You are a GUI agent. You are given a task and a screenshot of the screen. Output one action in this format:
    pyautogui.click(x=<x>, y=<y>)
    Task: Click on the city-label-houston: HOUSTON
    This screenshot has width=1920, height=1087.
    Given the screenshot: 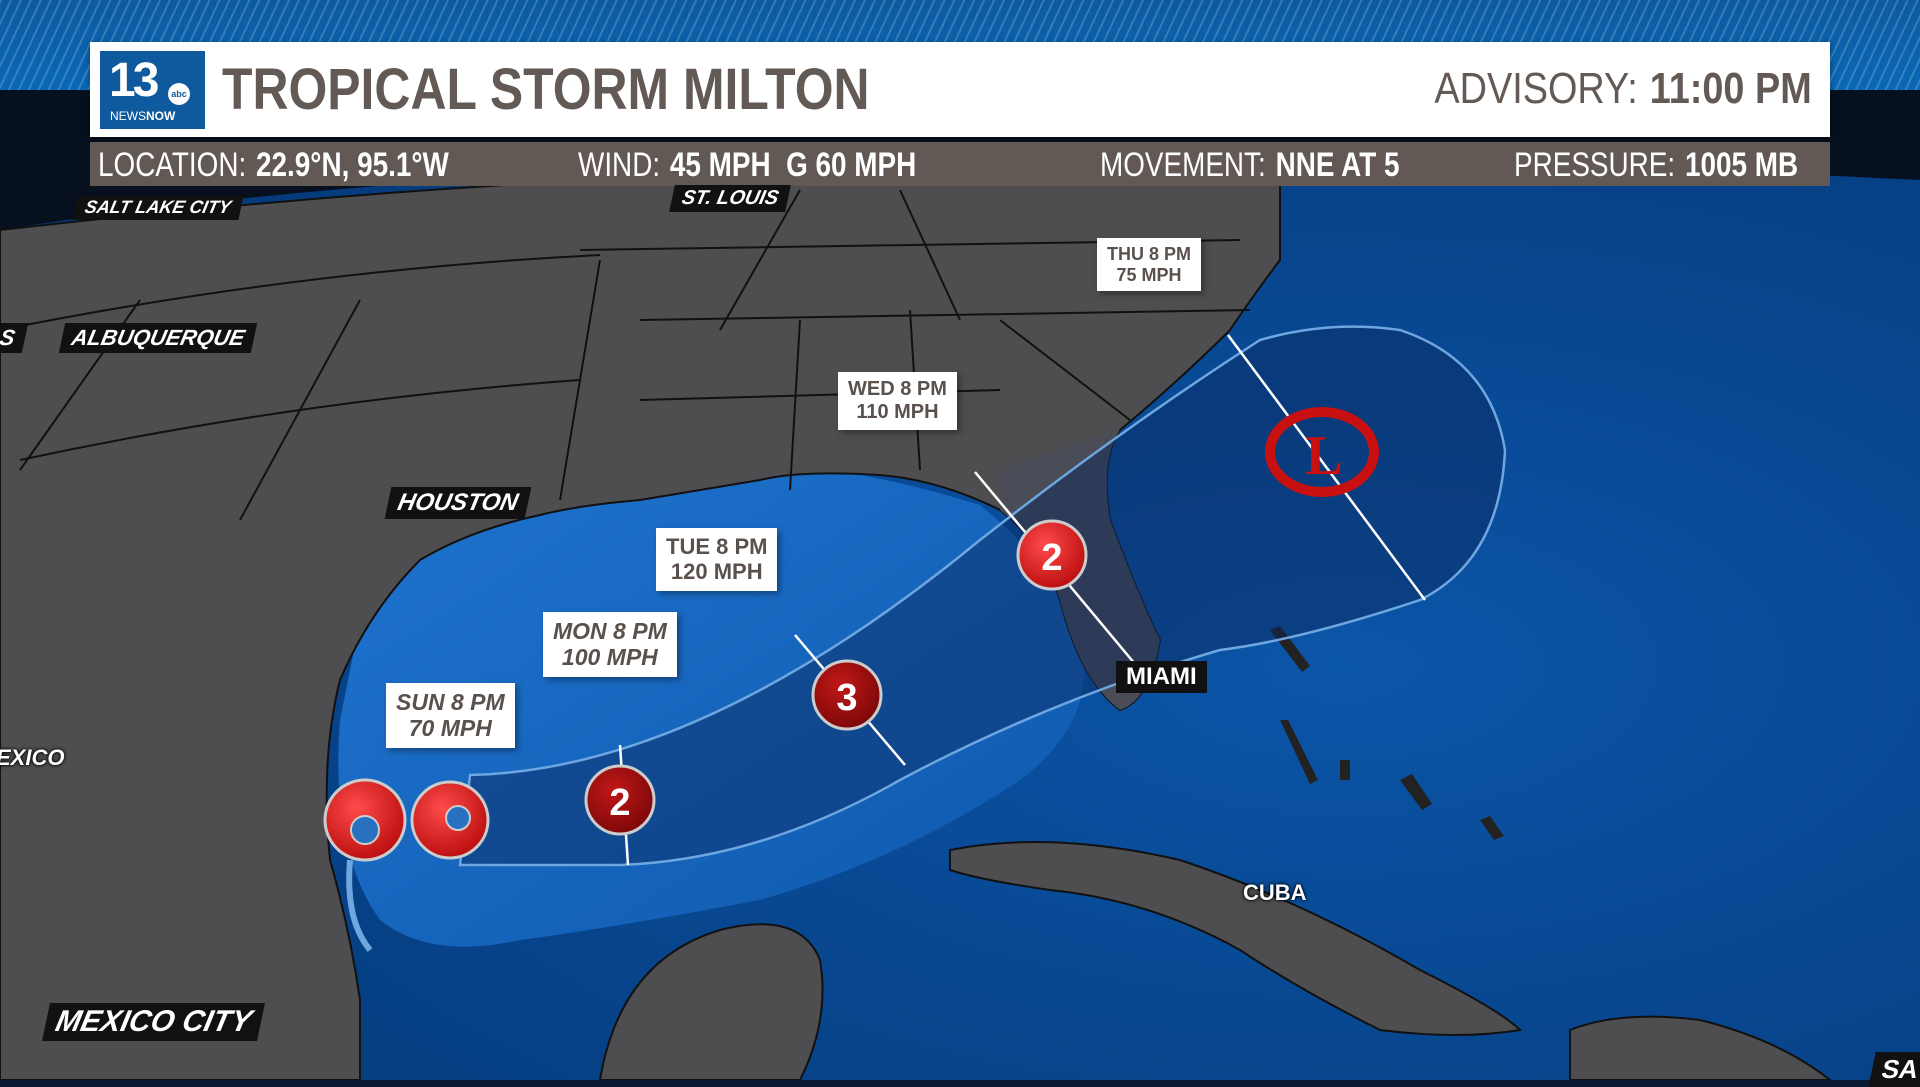 What is the action you would take?
    pyautogui.click(x=457, y=503)
    